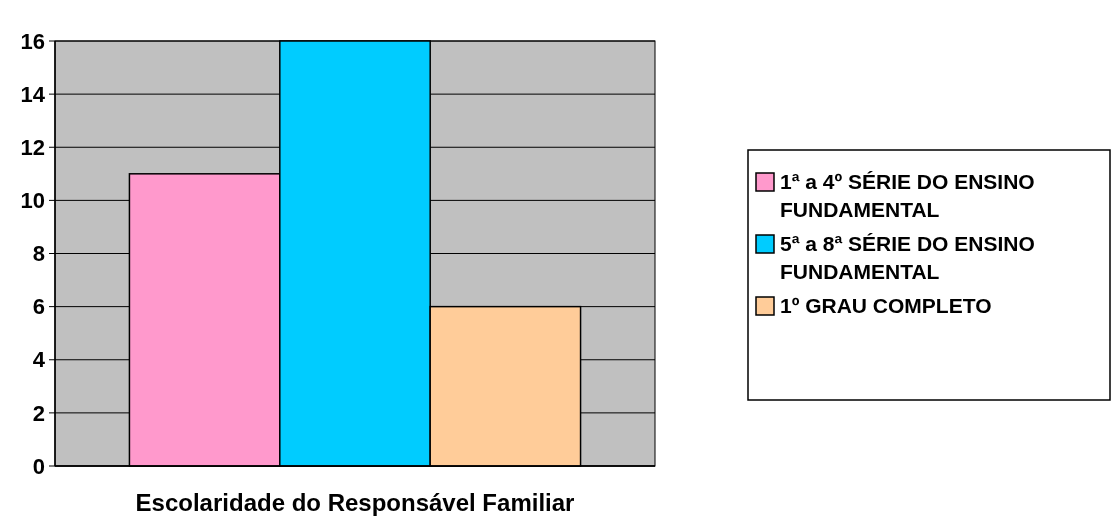 The image size is (1117, 517). I want to click on y-tick-label: 6, so click(38, 307).